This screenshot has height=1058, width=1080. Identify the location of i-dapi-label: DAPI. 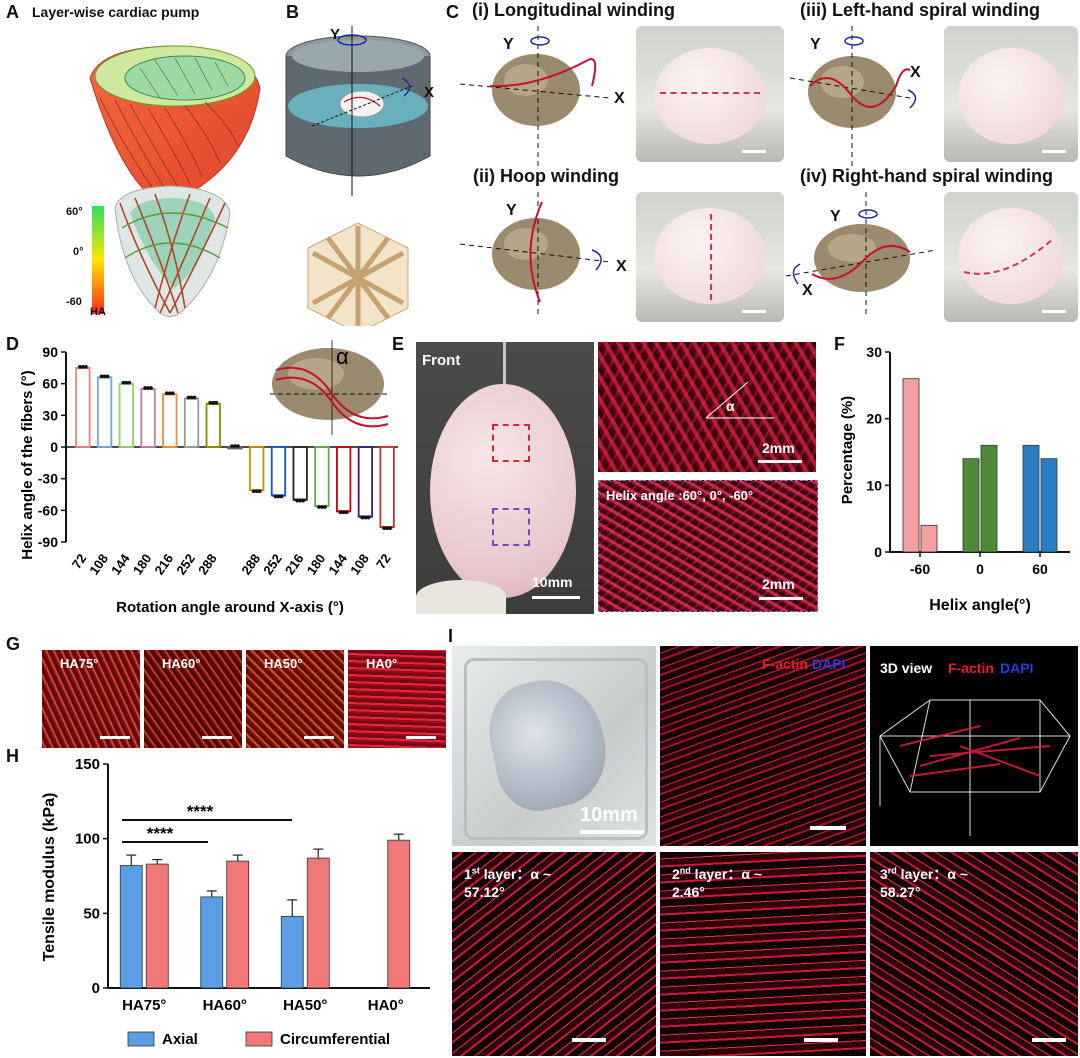
(829, 664).